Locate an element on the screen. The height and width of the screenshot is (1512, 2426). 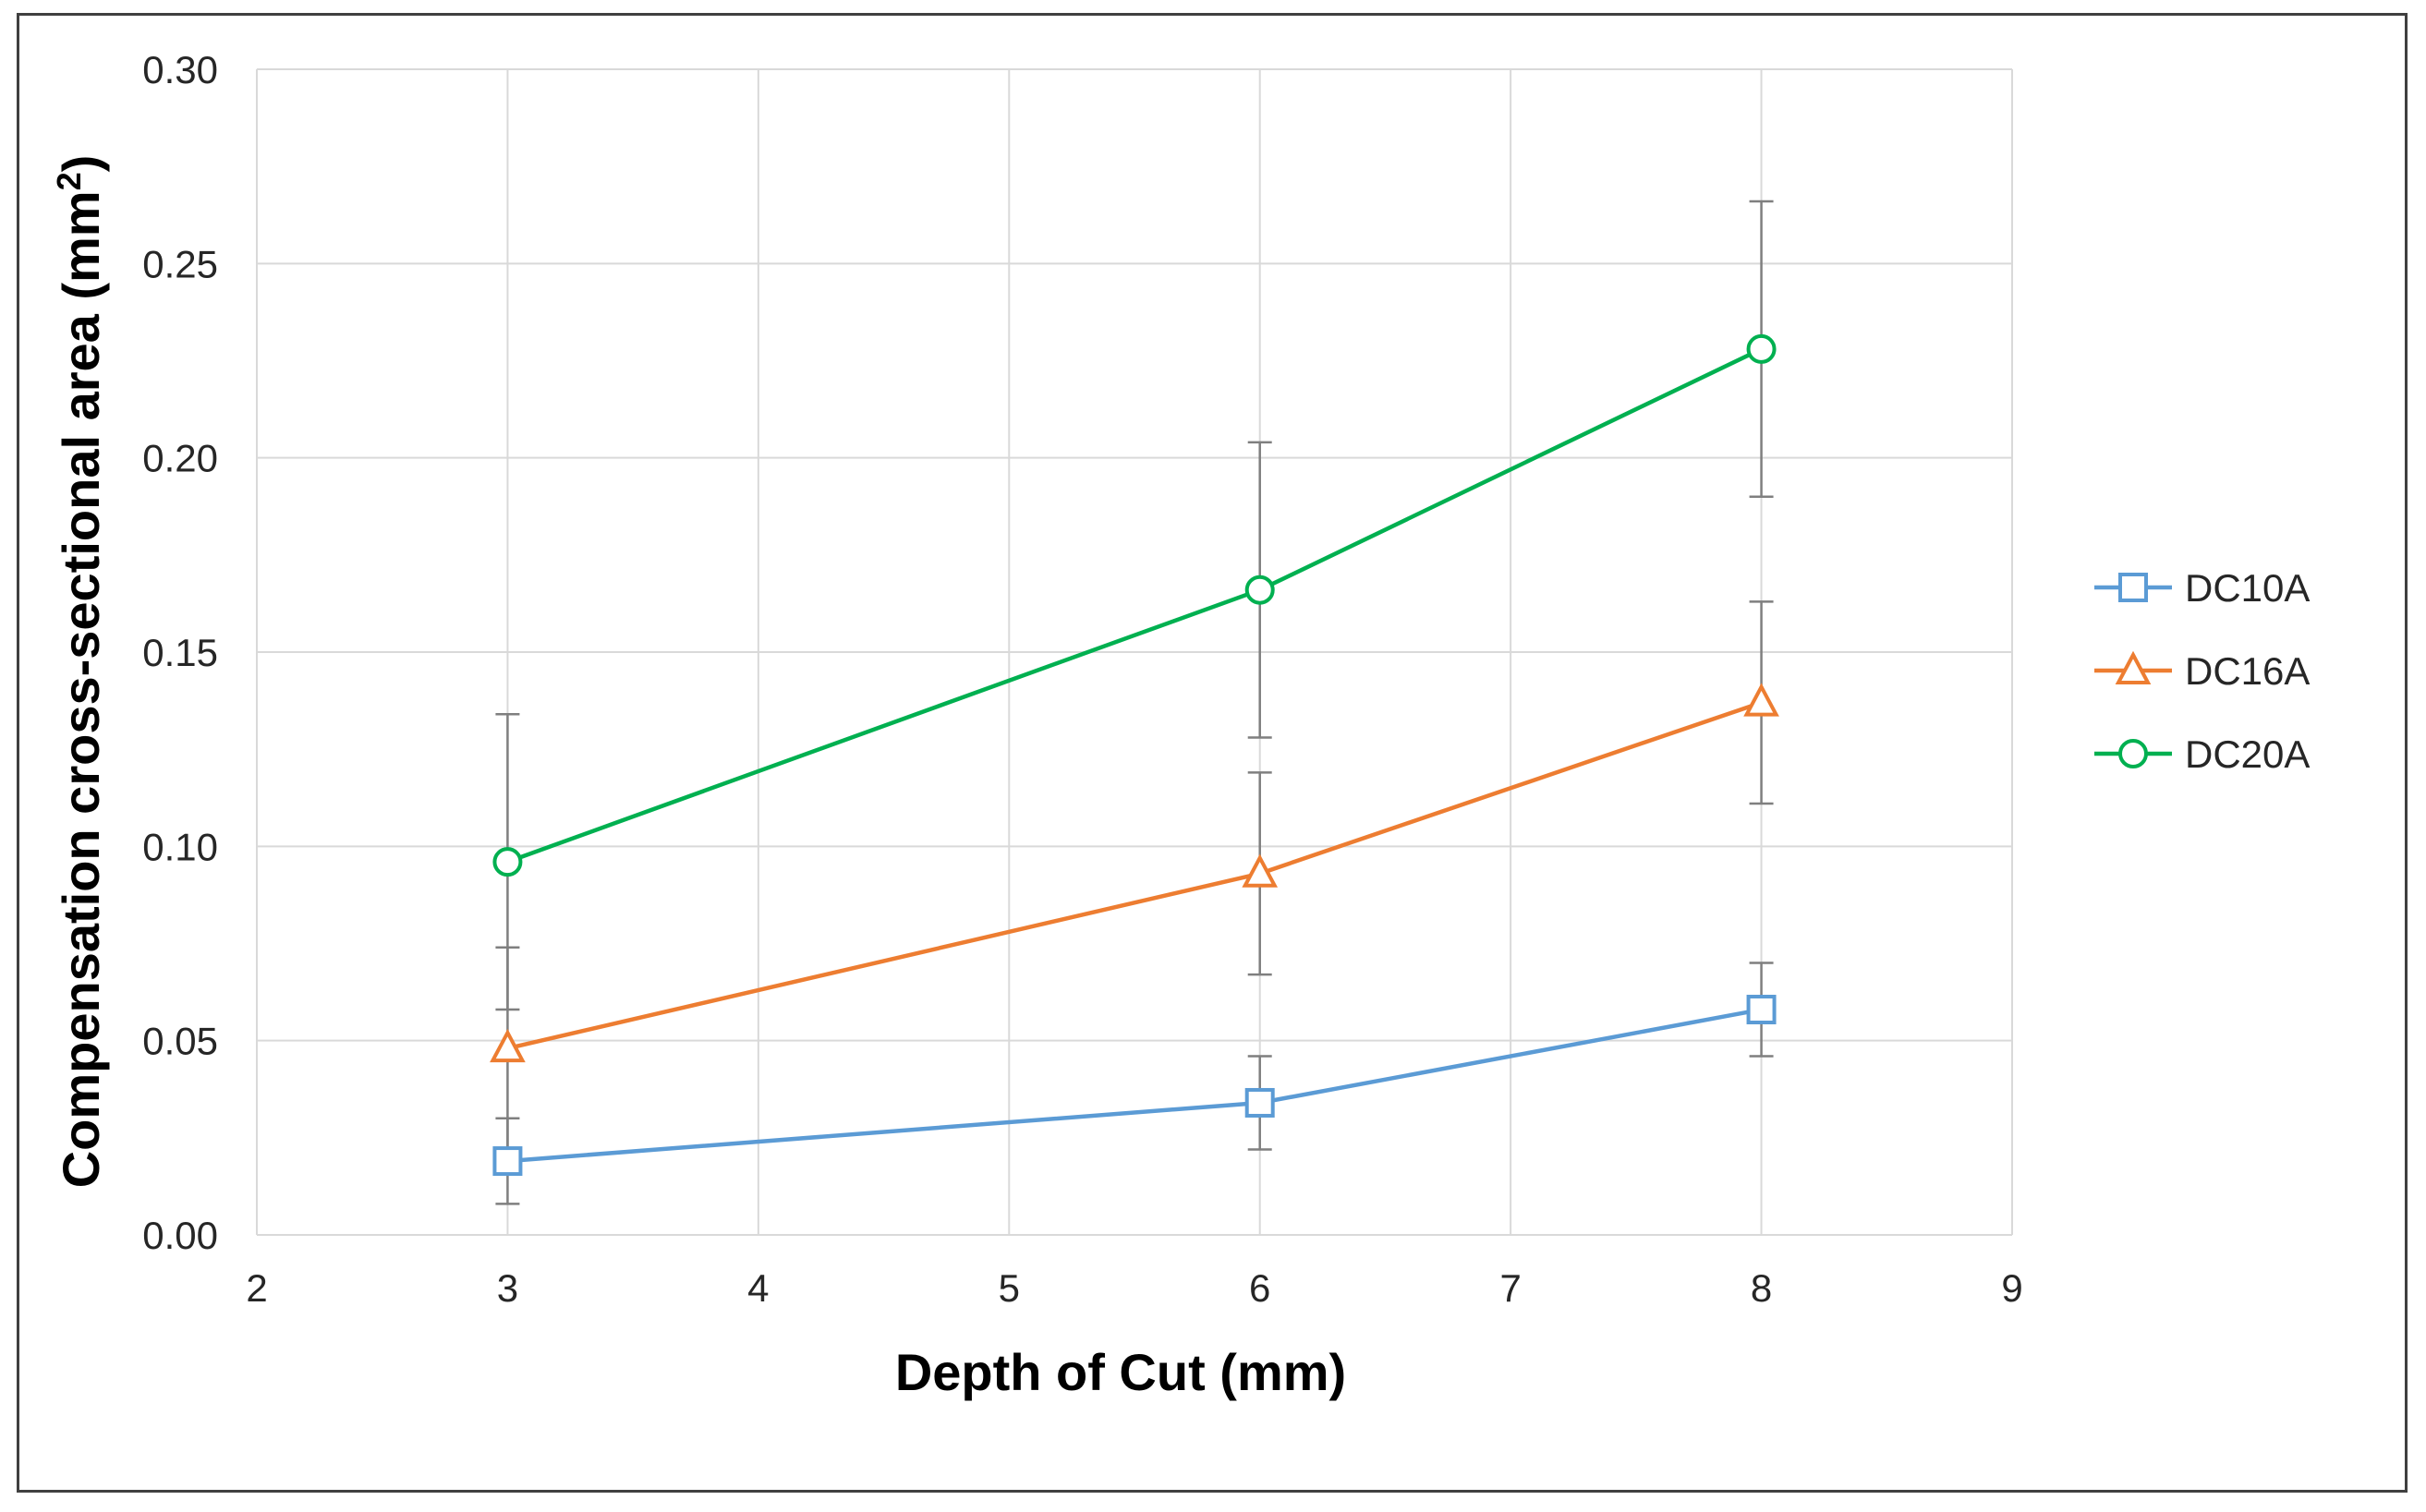
legend-label-dc10a: DC10A is located at coordinates (2248, 588).